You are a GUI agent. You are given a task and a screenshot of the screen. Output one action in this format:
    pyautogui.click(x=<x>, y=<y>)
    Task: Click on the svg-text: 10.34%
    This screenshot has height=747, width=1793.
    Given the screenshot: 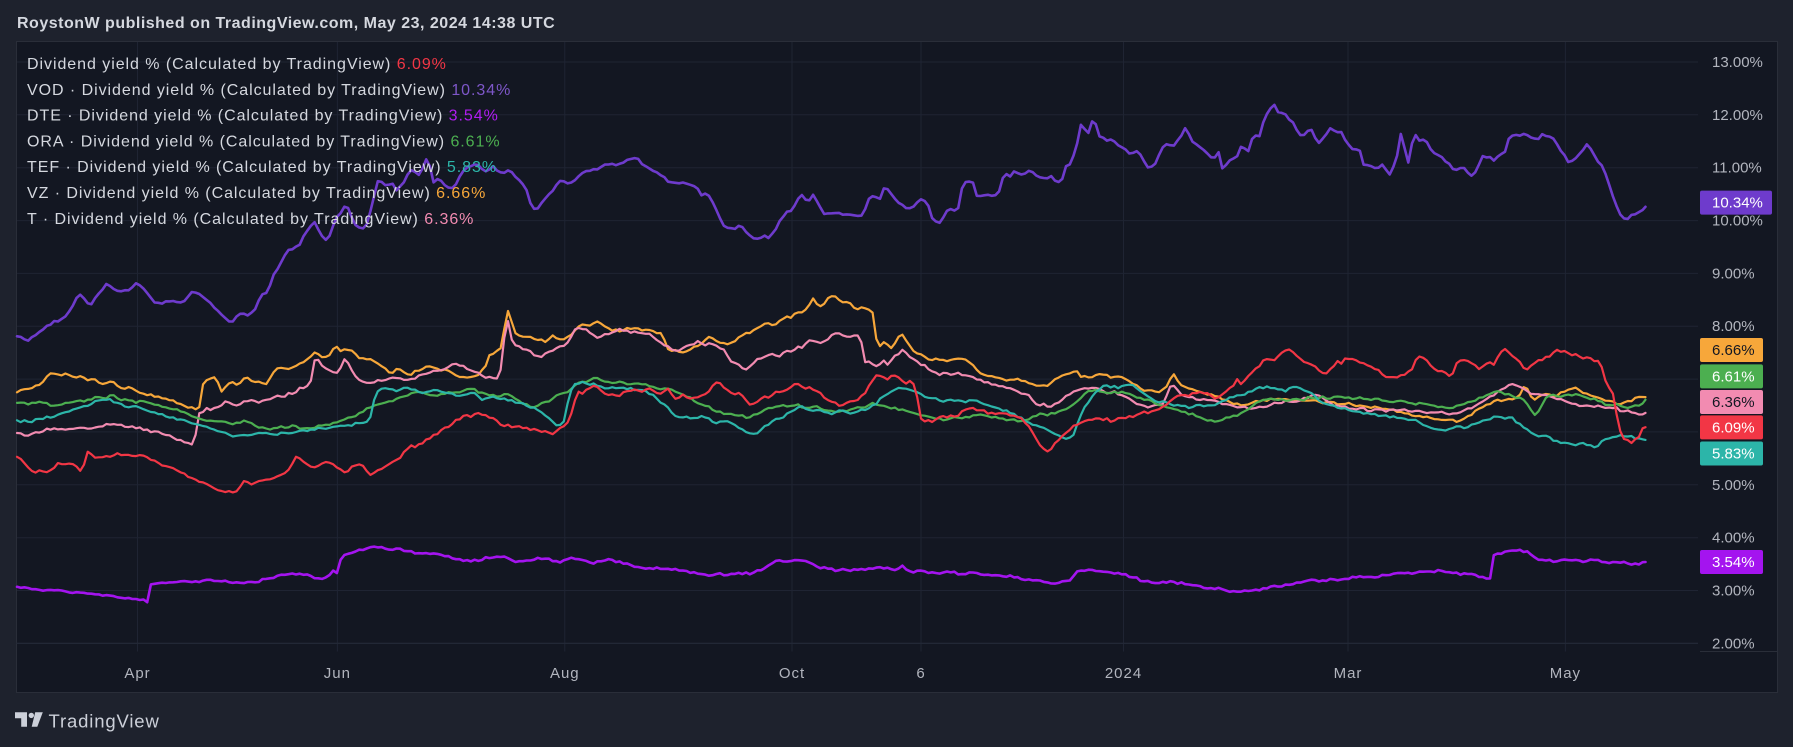 What is the action you would take?
    pyautogui.click(x=1737, y=203)
    